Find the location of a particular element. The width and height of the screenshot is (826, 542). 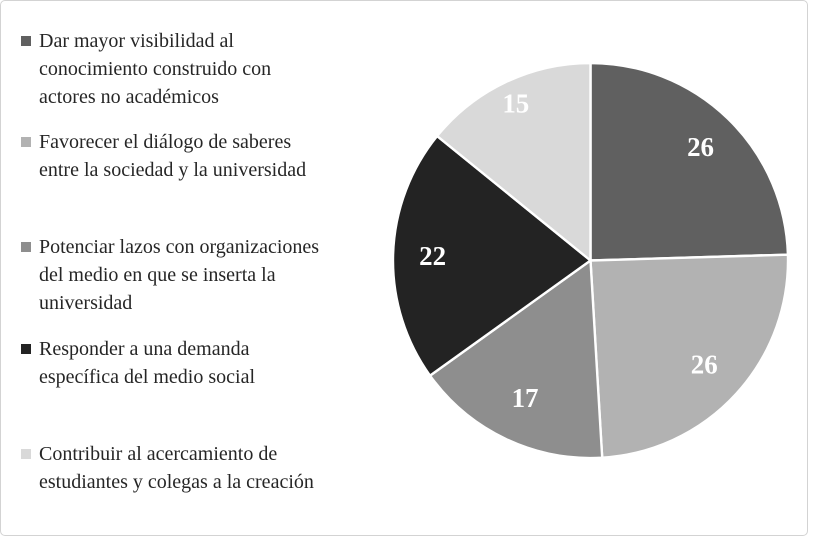

pie-slice-value-label: 17 is located at coordinates (525, 398).